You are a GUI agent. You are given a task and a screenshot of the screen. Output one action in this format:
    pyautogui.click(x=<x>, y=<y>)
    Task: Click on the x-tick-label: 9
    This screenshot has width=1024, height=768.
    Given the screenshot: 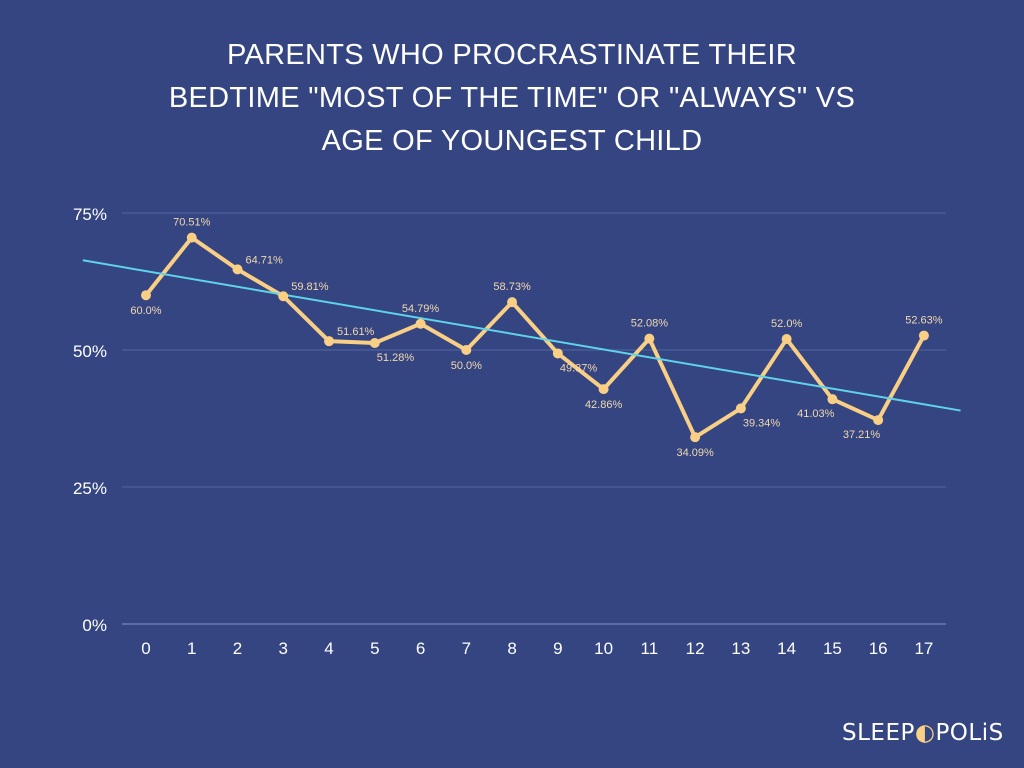 What is the action you would take?
    pyautogui.click(x=557, y=648)
    